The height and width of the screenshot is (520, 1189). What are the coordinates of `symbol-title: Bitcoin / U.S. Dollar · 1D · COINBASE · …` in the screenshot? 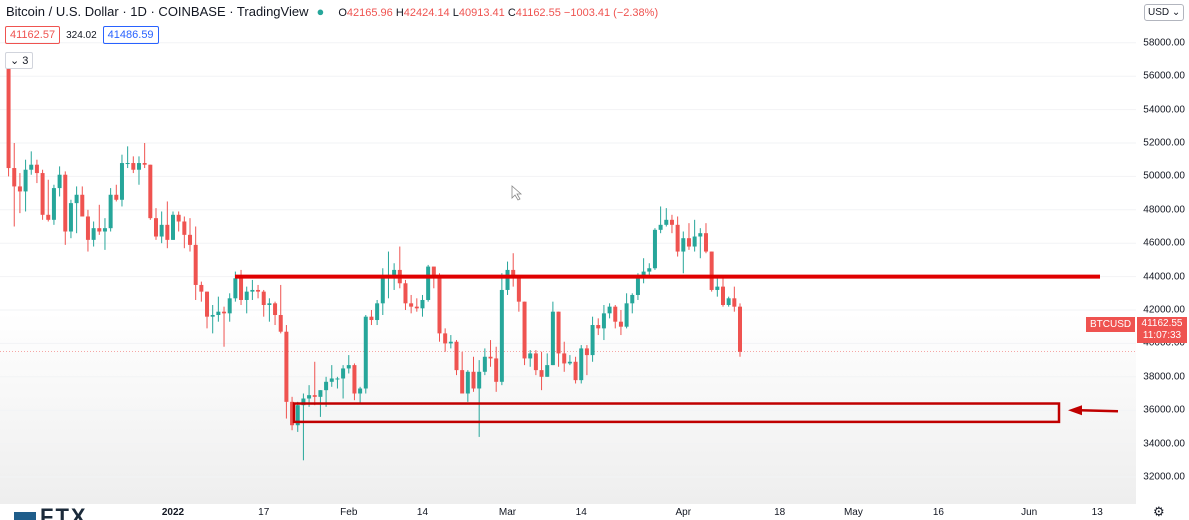 It's located at (157, 11).